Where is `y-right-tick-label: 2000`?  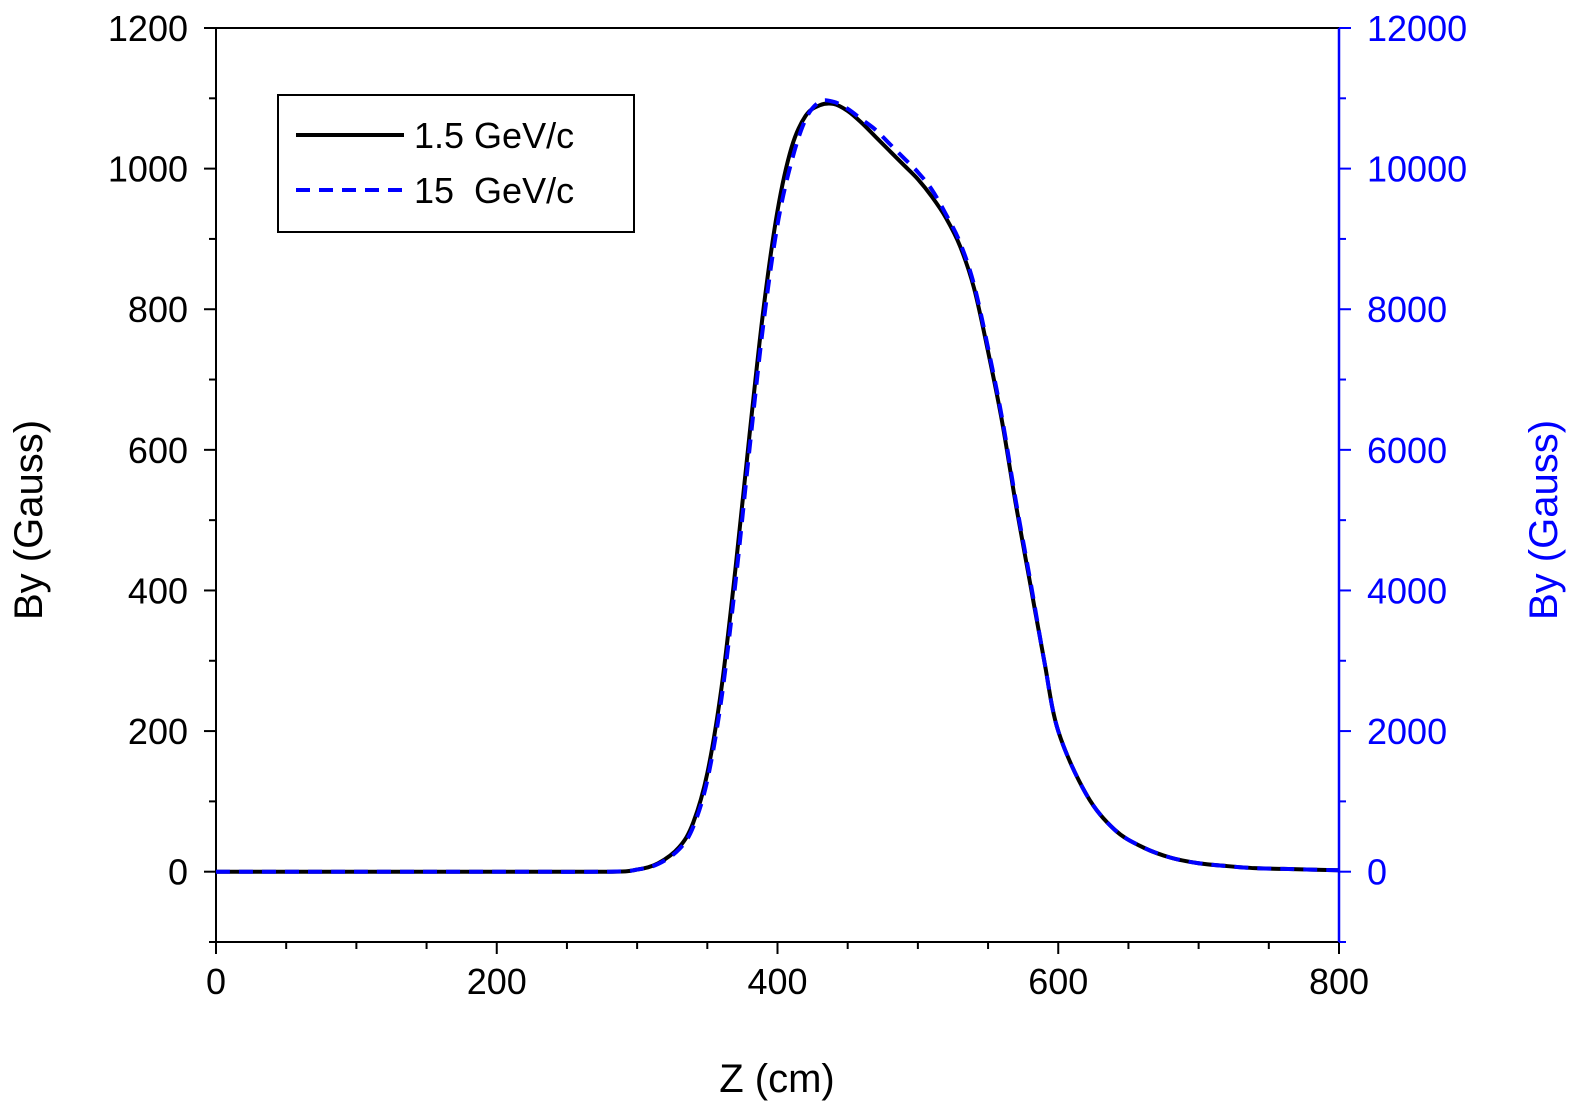
y-right-tick-label: 2000 is located at coordinates (1407, 731).